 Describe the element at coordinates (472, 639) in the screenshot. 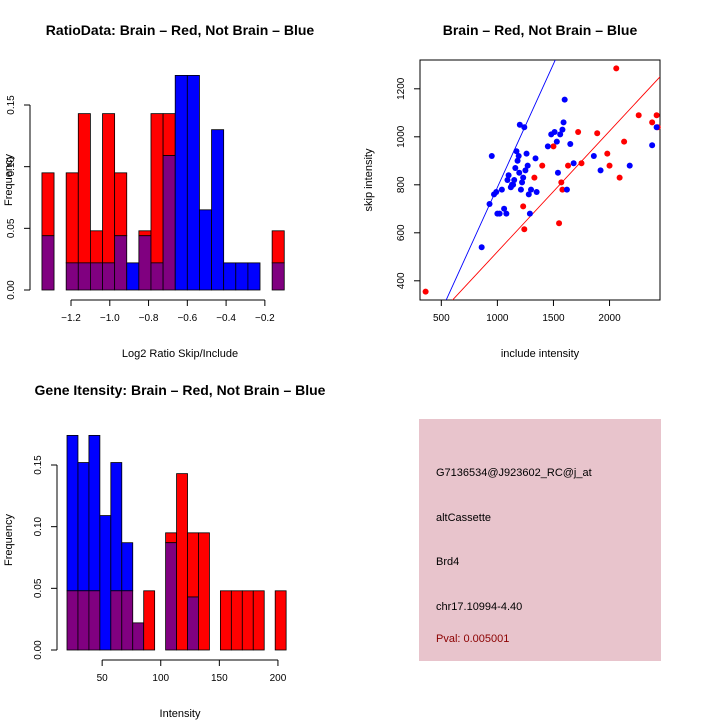

I see `pval-text: Pval: 0.005001` at that location.